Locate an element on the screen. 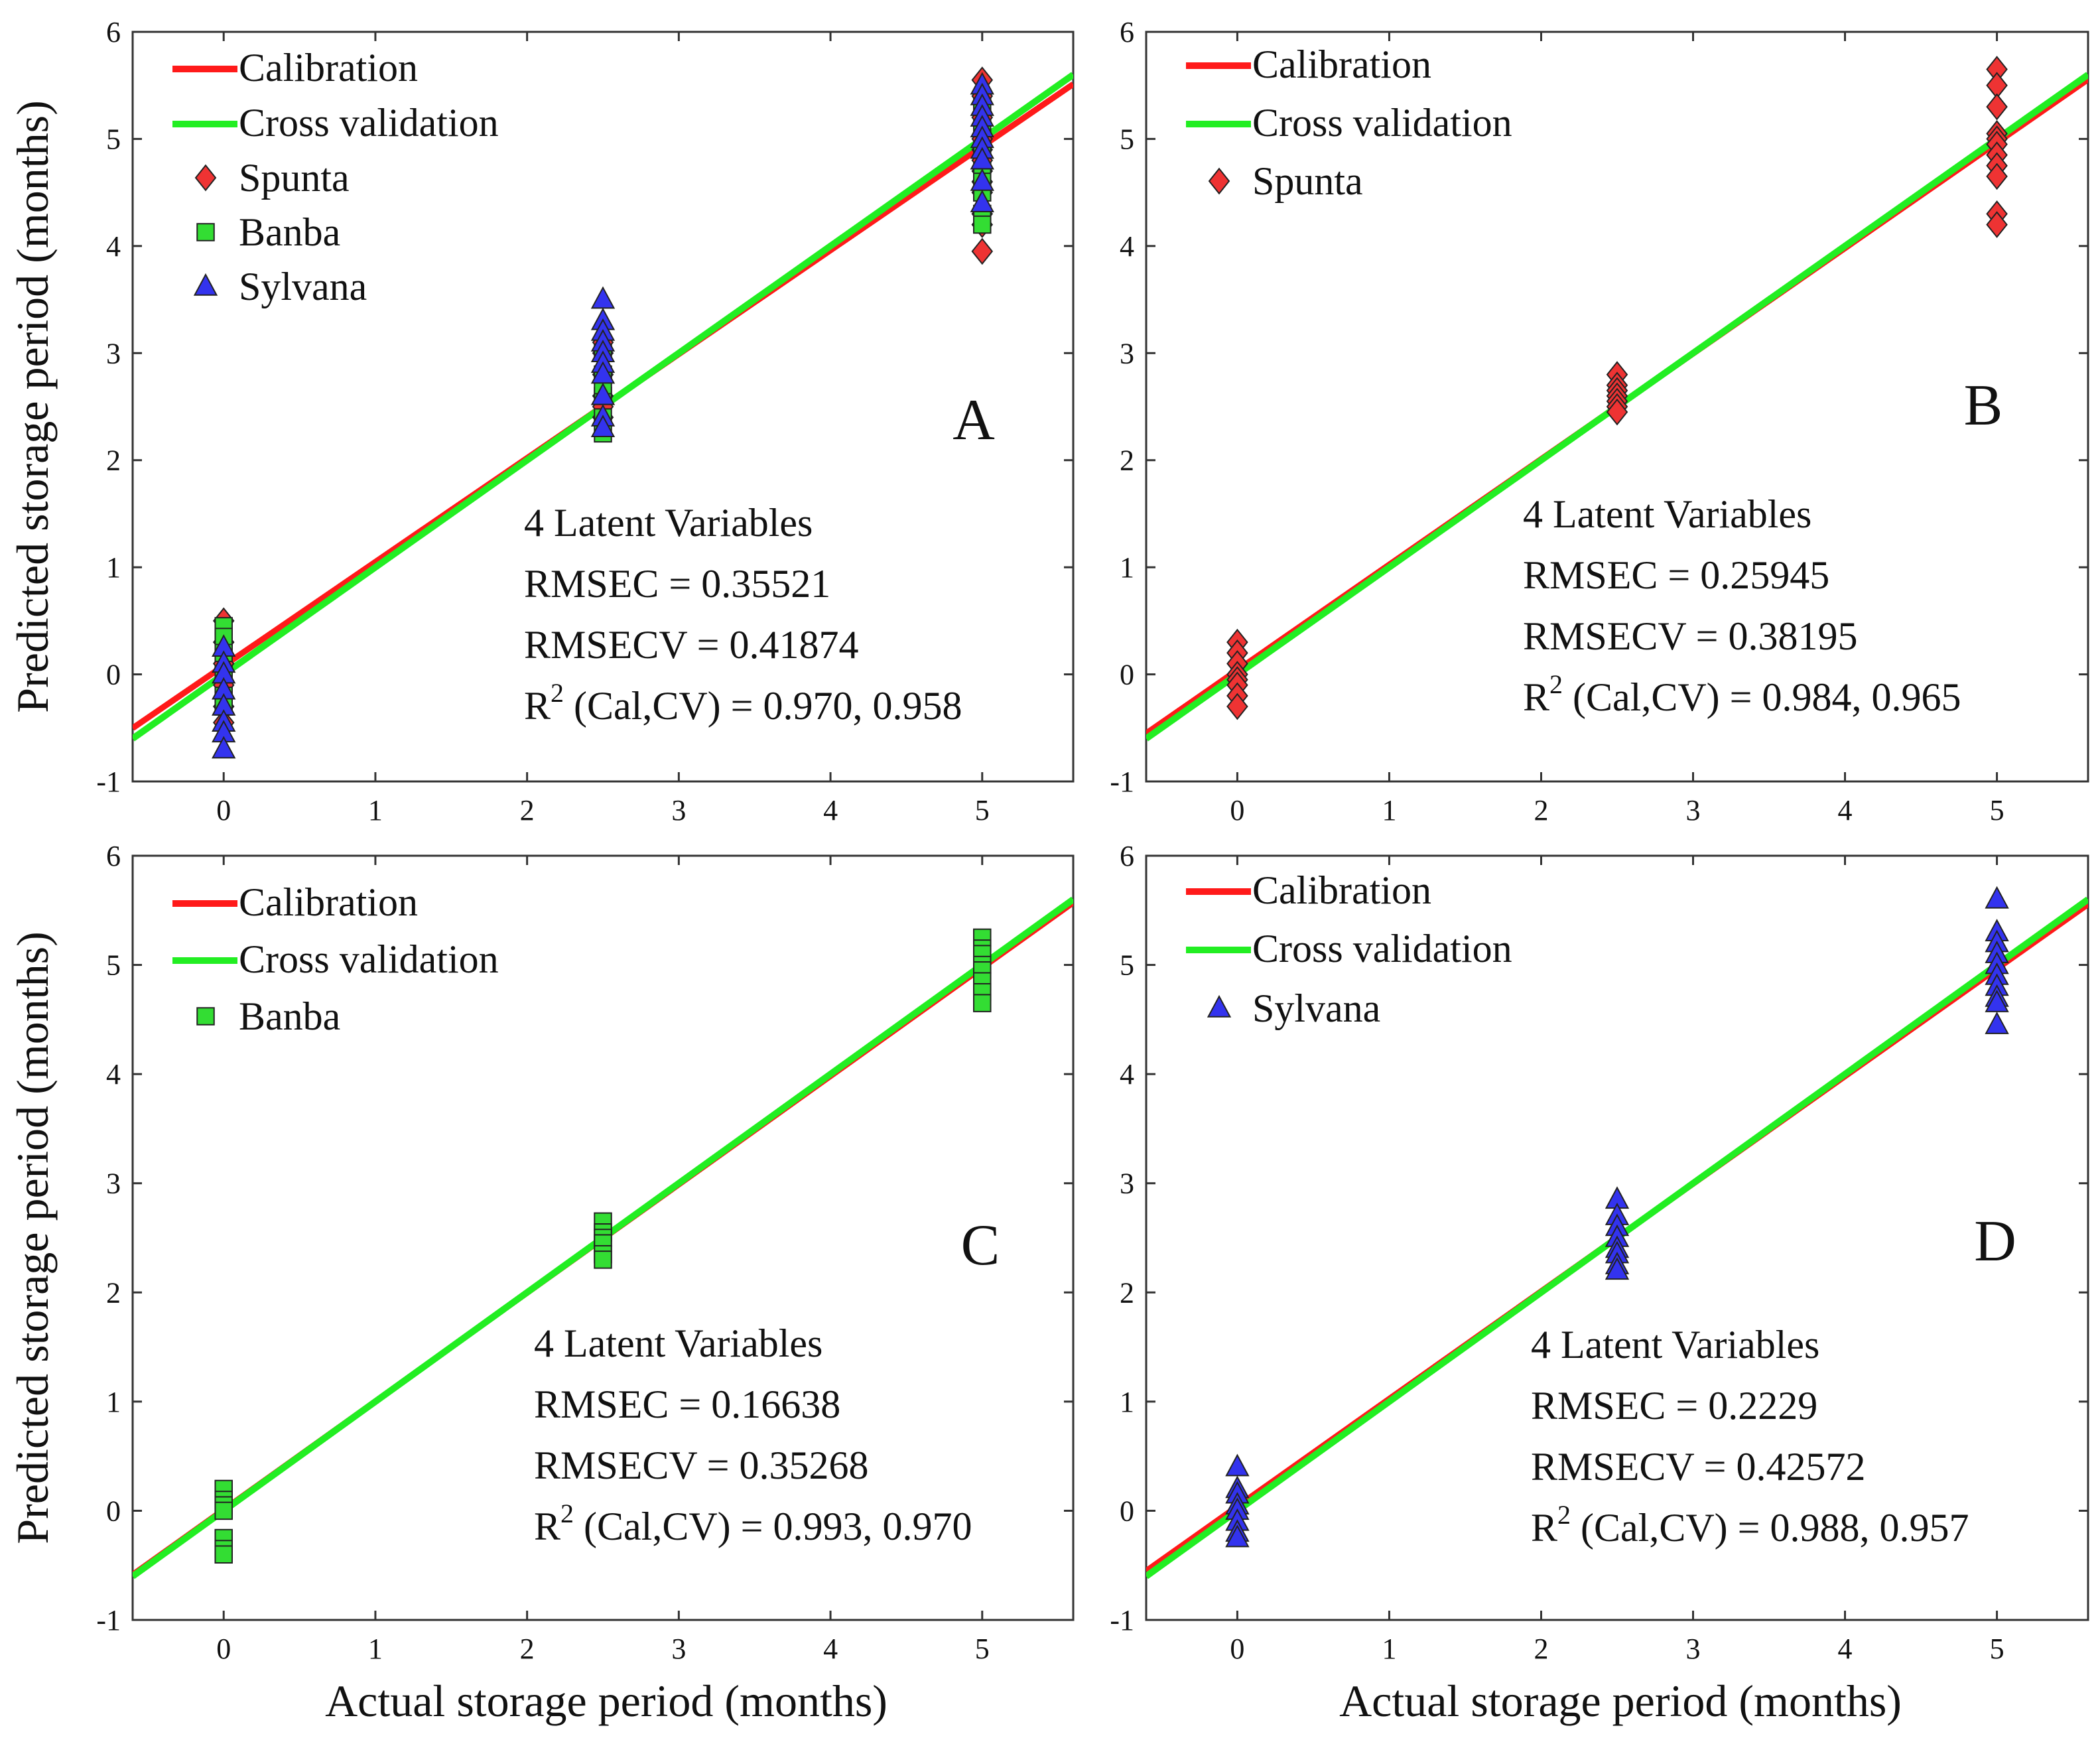 This screenshot has width=2100, height=1742. legend: Calibration Cross validation Banba is located at coordinates (335, 959).